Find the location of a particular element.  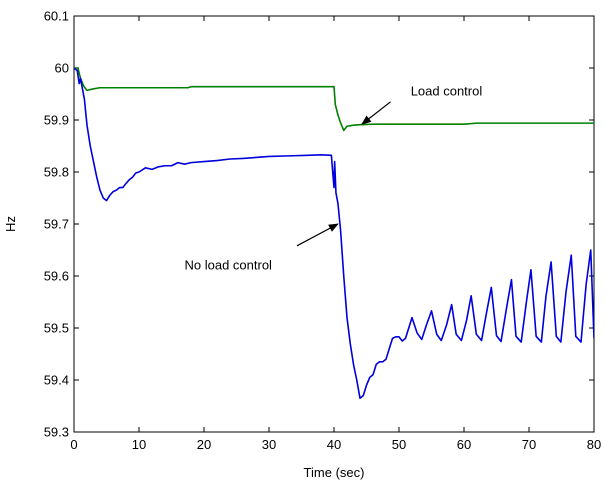

x-tick-label: 10 is located at coordinates (139, 444).